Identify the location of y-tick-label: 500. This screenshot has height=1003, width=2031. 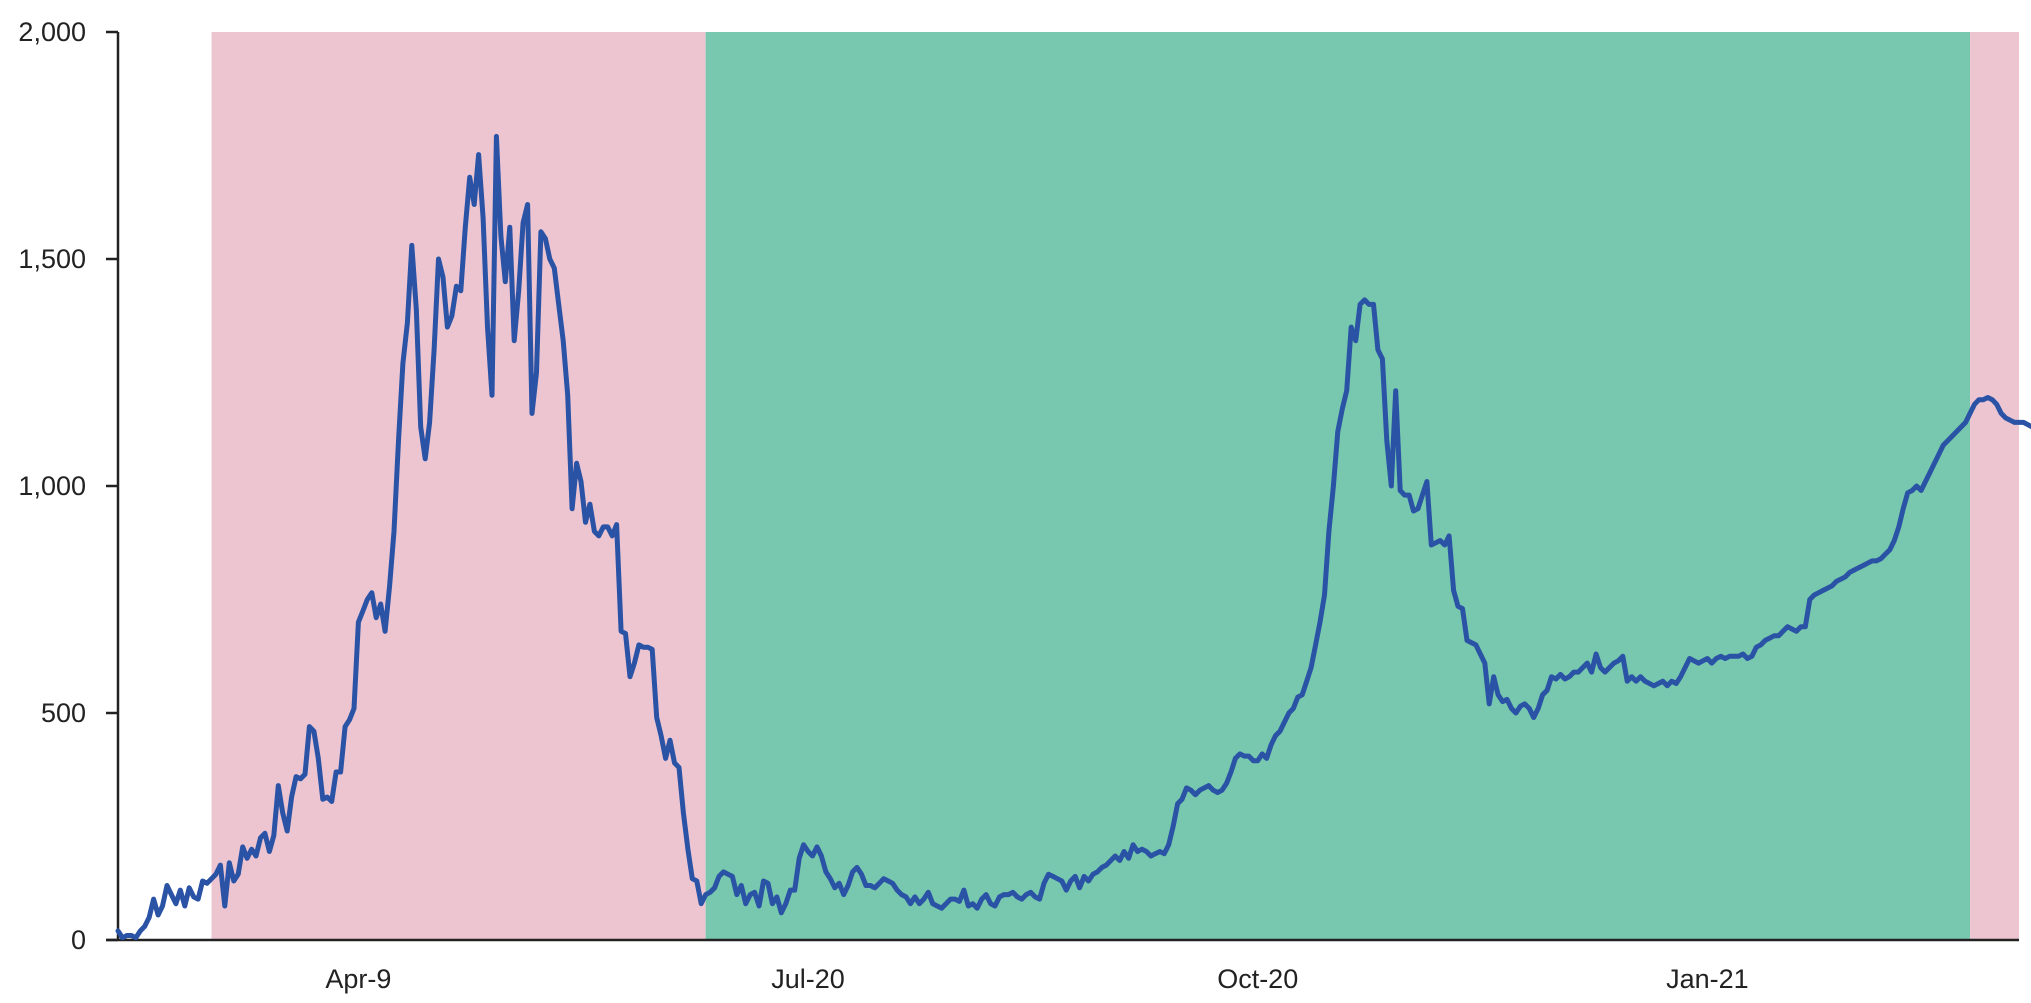
(63, 713).